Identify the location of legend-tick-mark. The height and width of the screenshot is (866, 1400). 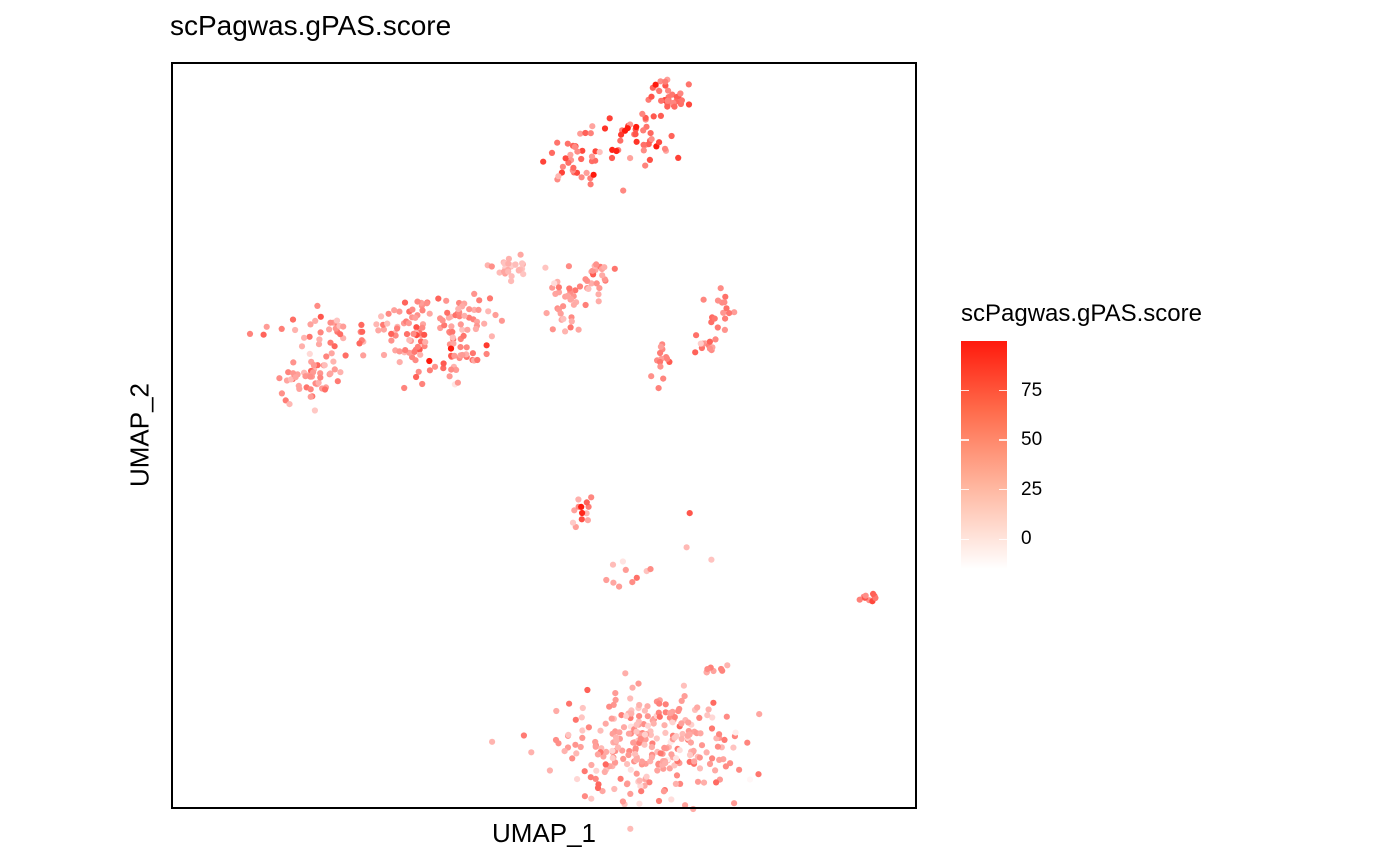
(1003, 539).